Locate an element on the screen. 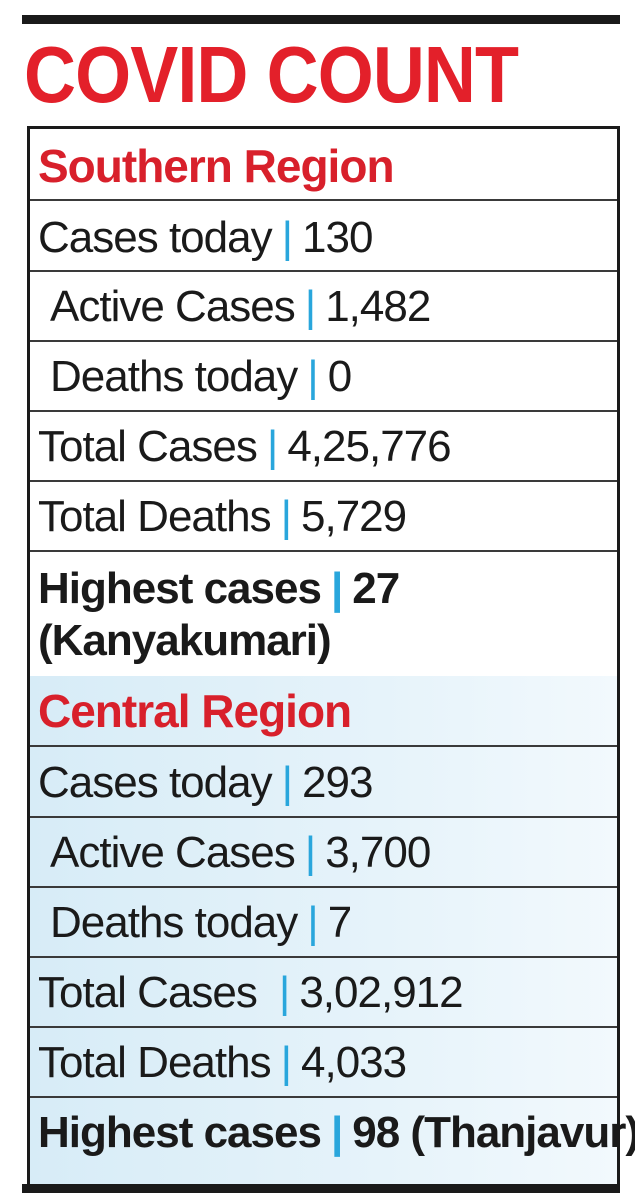  southern-highest-district: (Kanyakumari) is located at coordinates (327, 641).